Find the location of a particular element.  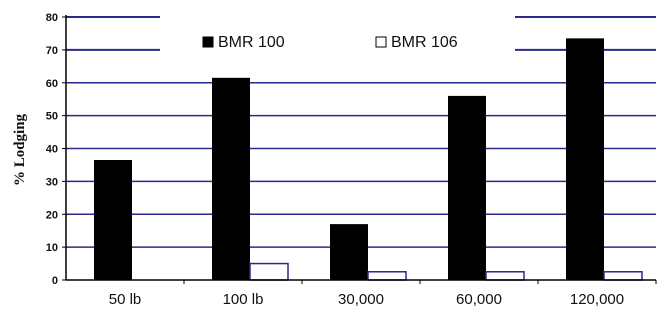

y-tick-label: 10 is located at coordinates (52, 248).